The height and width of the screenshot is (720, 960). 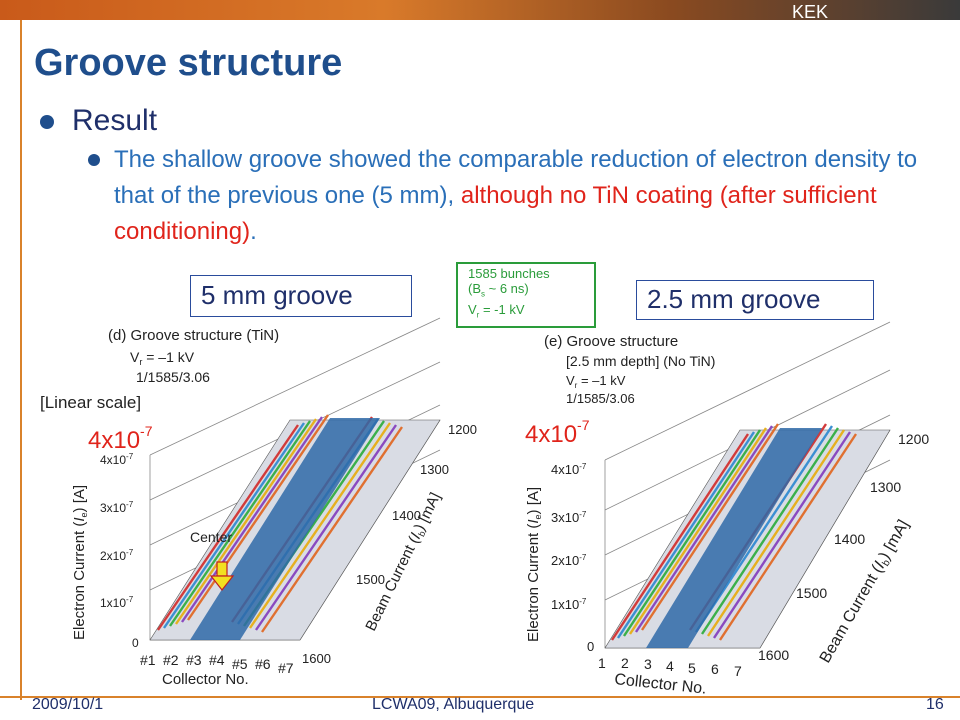 I want to click on left-caption-3: 1/1585/3.06, so click(x=173, y=377).